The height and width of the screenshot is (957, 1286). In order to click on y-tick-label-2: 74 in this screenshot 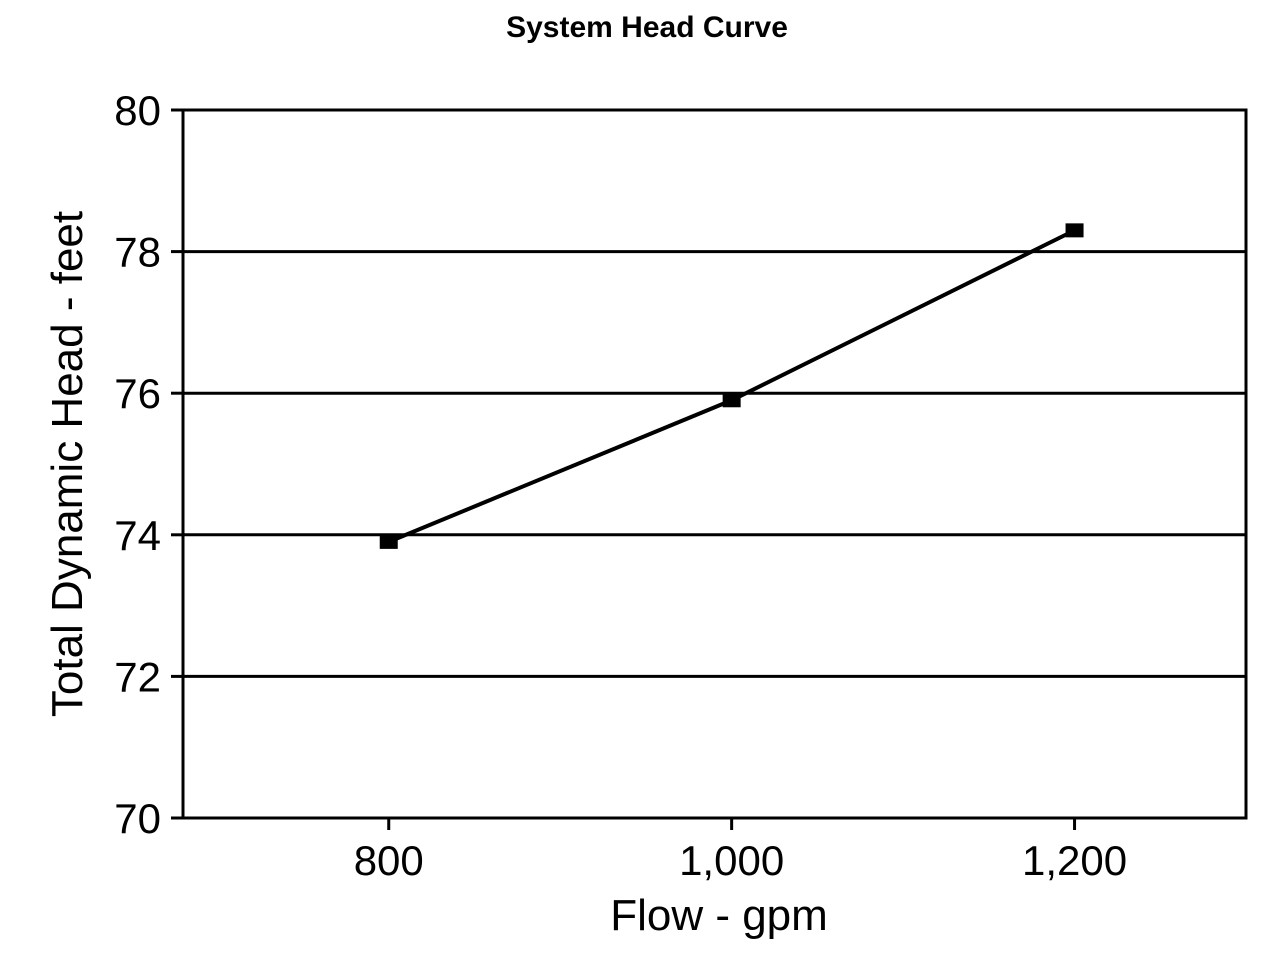, I will do `click(137, 535)`.